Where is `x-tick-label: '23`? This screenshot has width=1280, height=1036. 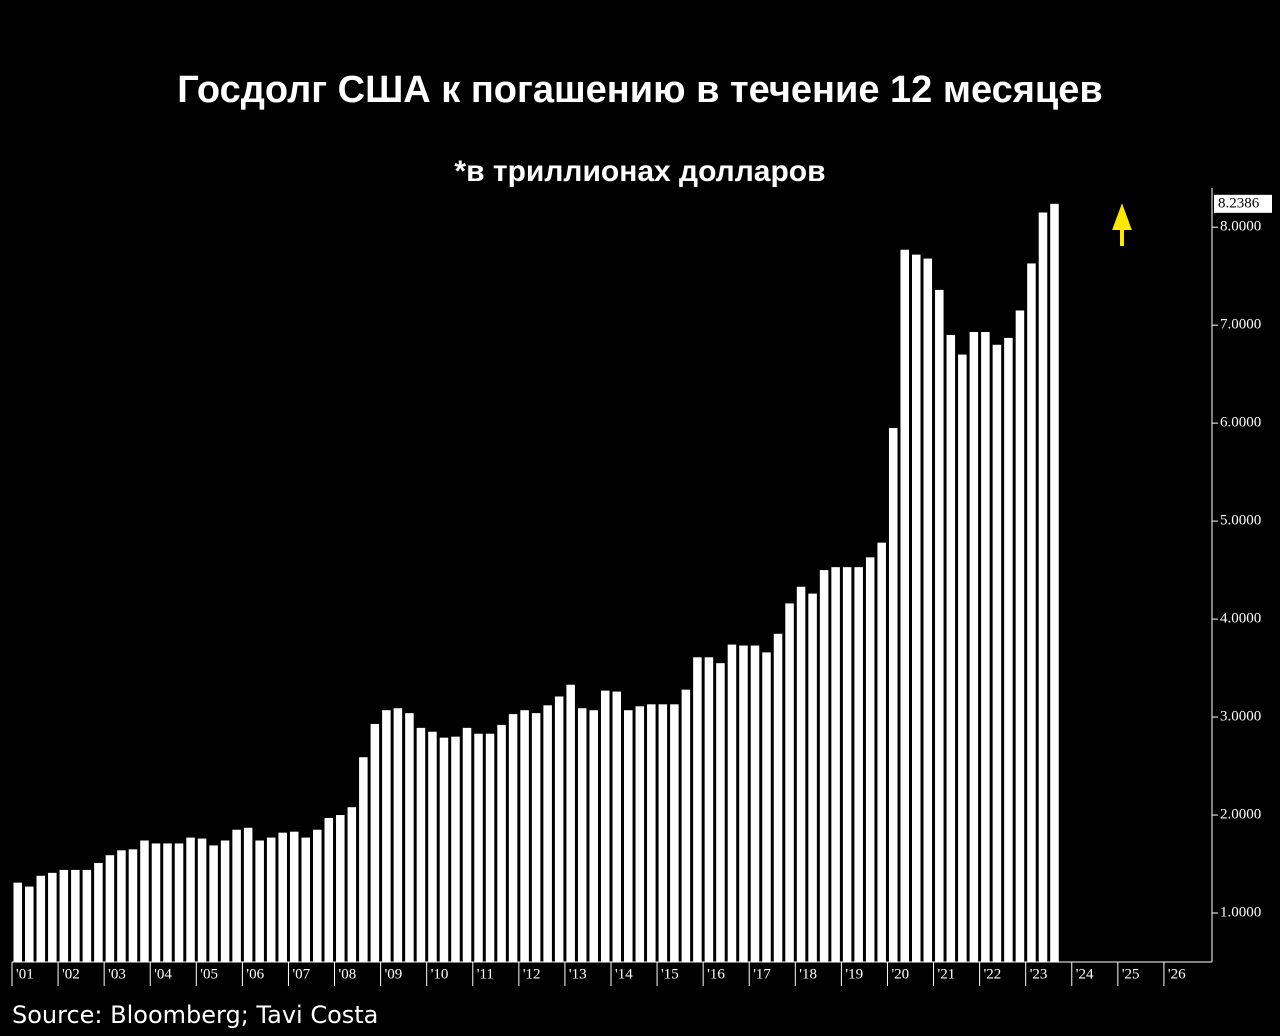 x-tick-label: '23 is located at coordinates (1039, 974).